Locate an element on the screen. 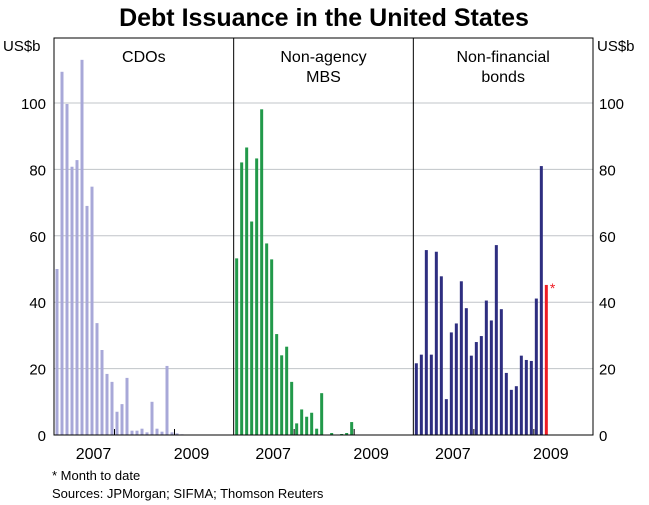  y-axis-label-right: US$b is located at coordinates (616, 46).